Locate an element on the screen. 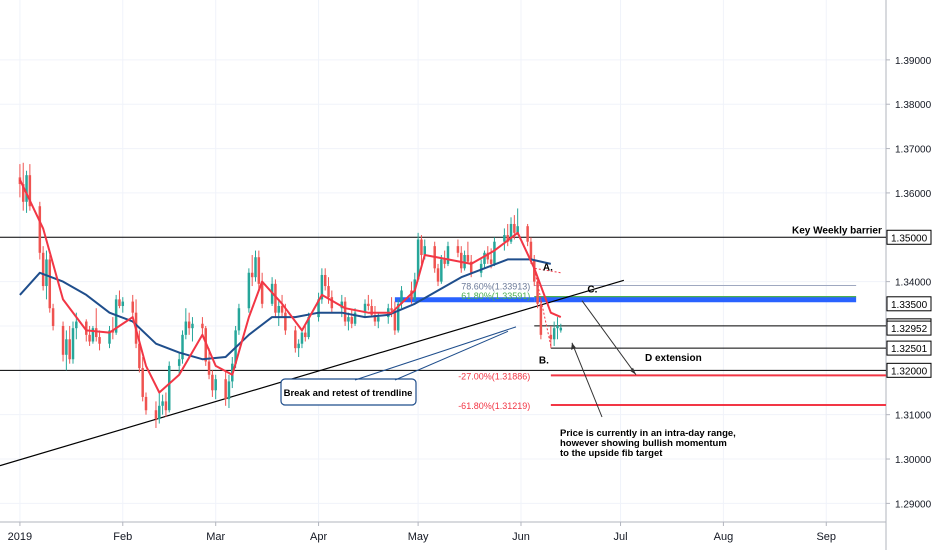 Image resolution: width=932 pixels, height=555 pixels. ema-slow-line is located at coordinates (285, 309).